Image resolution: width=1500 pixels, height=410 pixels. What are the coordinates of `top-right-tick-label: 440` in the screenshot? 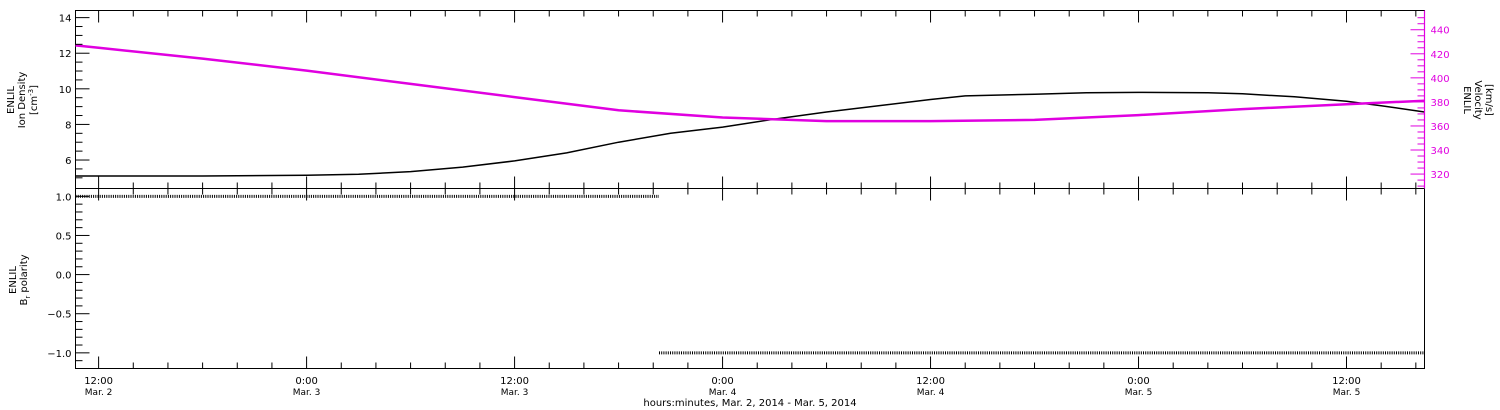 It's located at (1440, 31).